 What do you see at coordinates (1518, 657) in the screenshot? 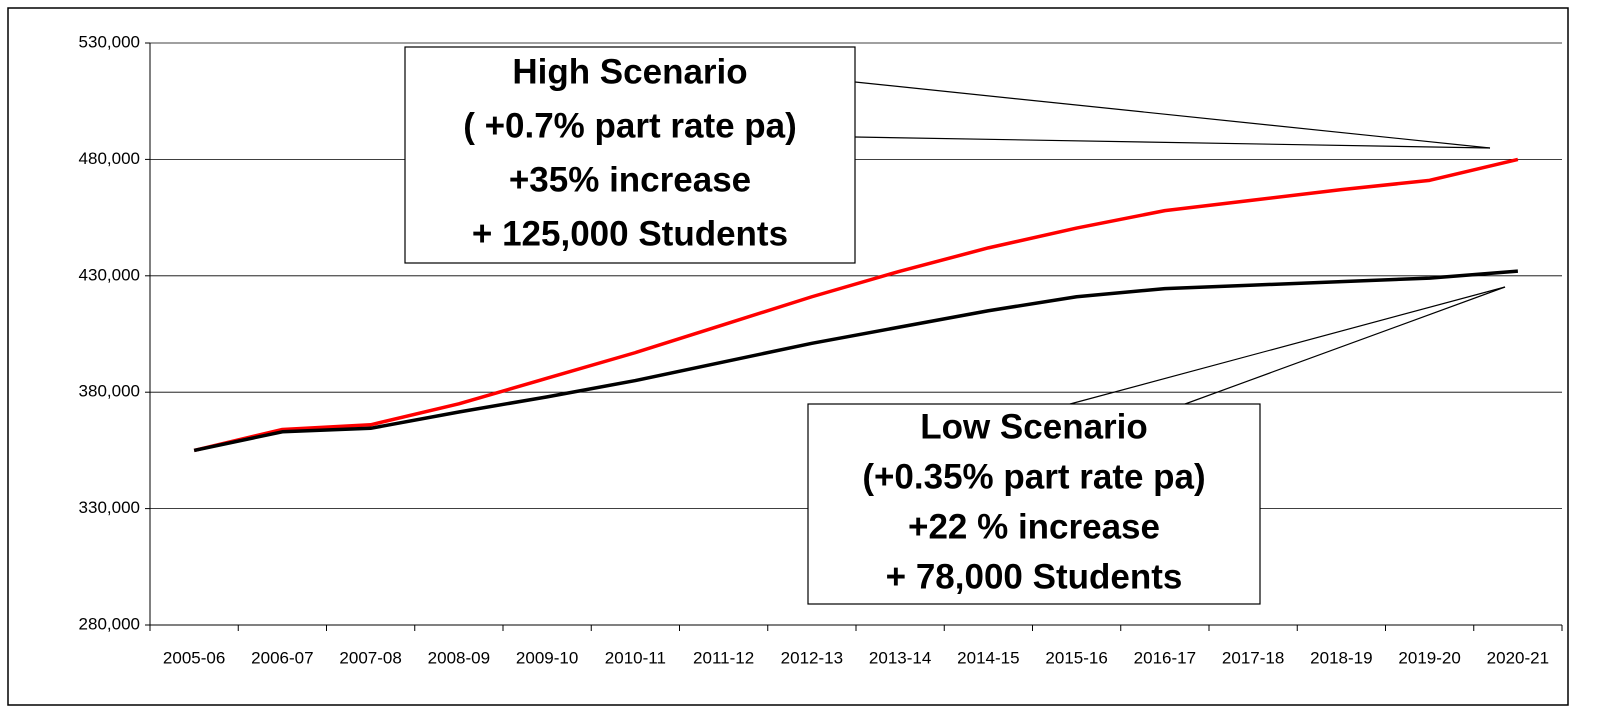
I see `x-tick-label: 2020-21` at bounding box center [1518, 657].